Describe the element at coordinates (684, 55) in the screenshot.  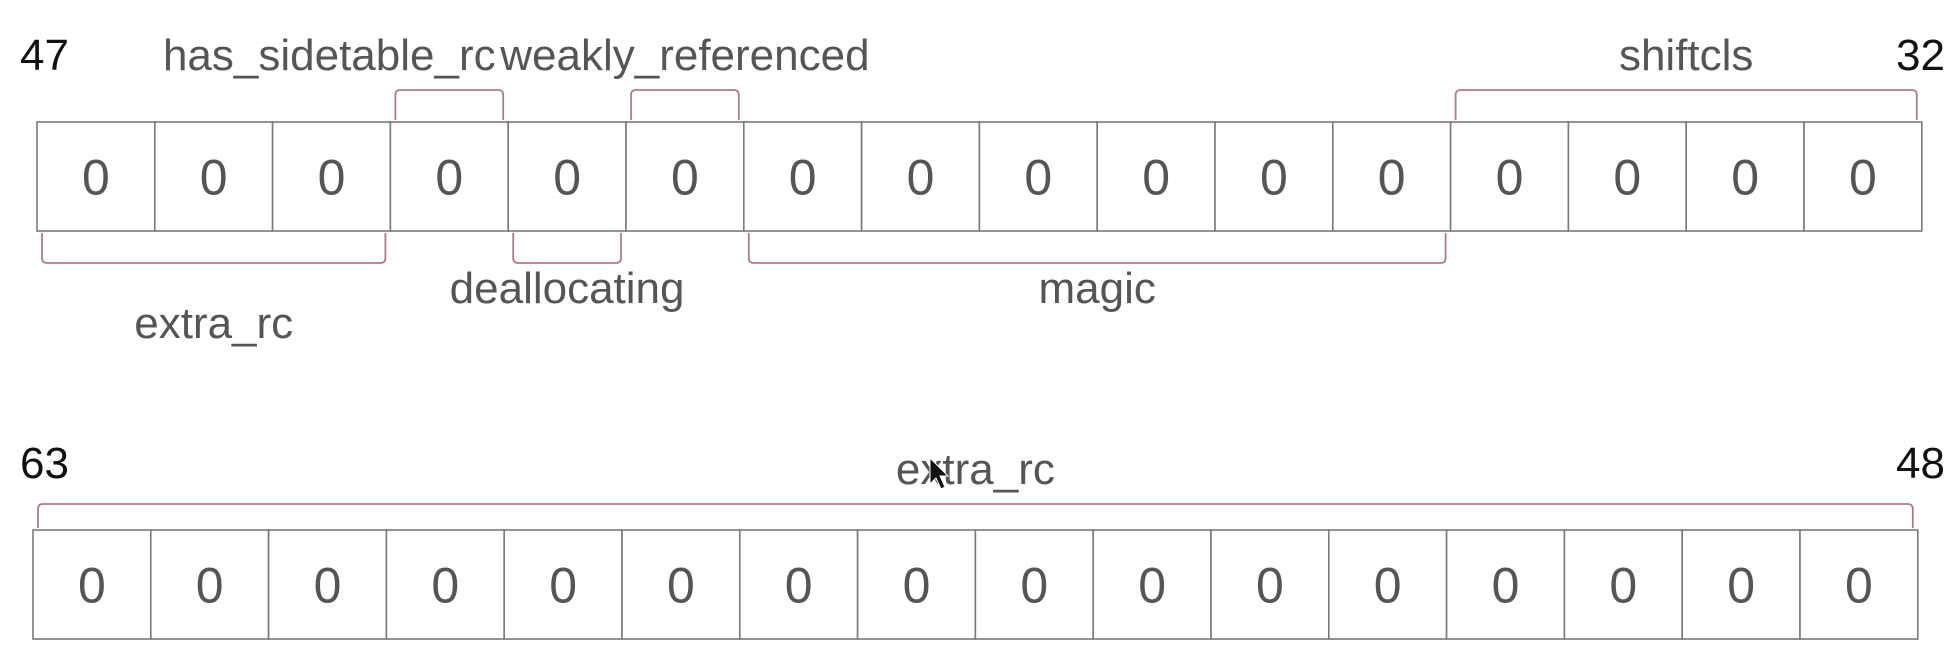
I see `field-label: weakly_referenced` at that location.